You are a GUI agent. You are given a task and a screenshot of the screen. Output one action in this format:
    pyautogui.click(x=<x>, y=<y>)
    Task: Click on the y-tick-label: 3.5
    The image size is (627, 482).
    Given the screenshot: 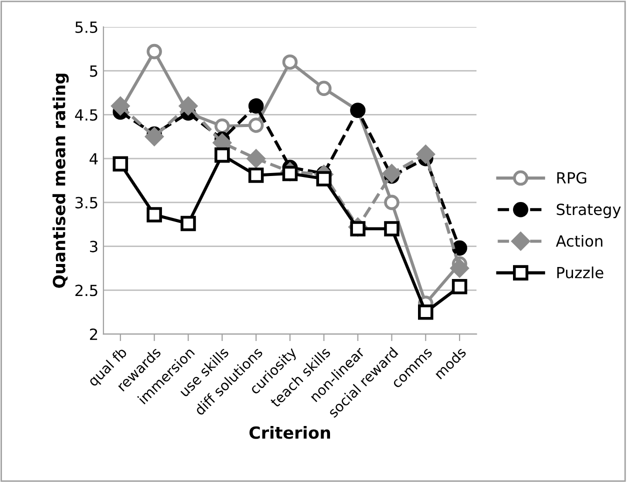 What is the action you would take?
    pyautogui.click(x=86, y=202)
    